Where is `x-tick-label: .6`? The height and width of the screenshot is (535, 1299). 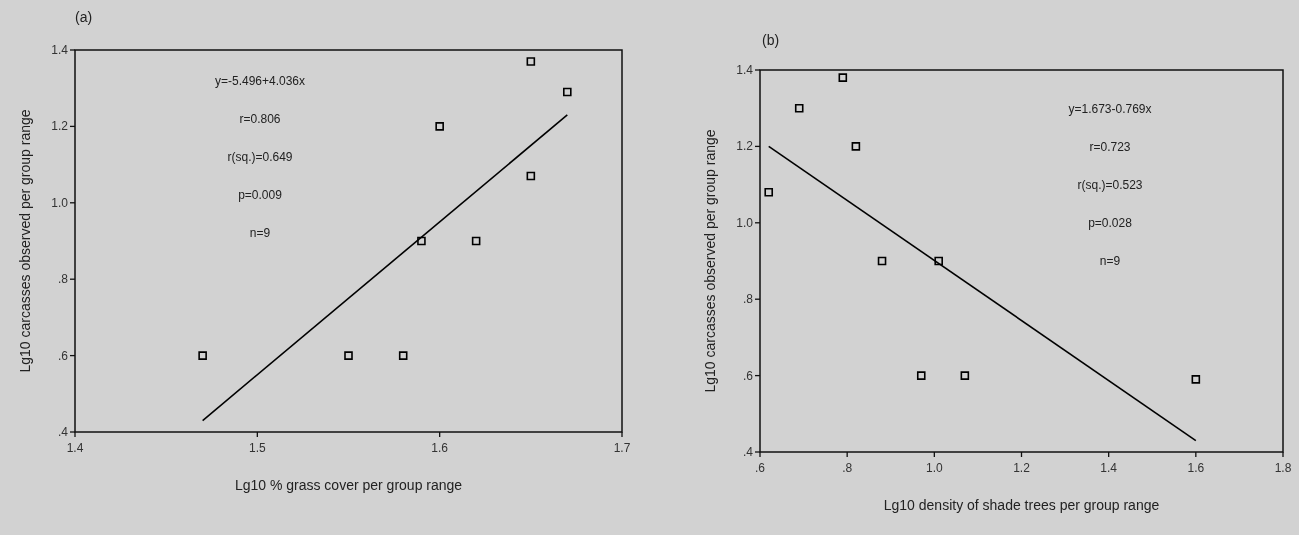
x-tick-label: .6 is located at coordinates (760, 468).